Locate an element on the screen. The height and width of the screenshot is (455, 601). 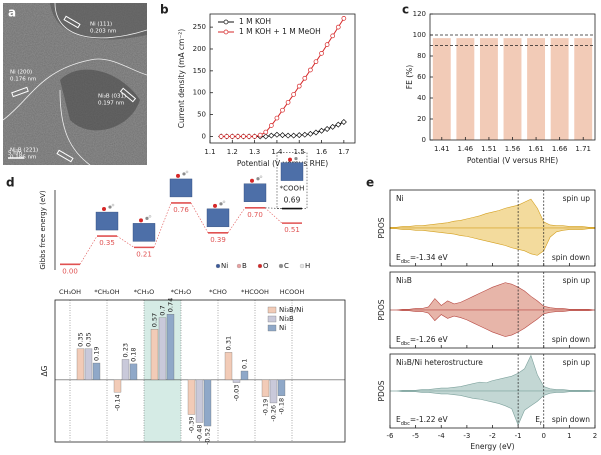
y-tick-label: 20 is located at coordinates (421, 119).